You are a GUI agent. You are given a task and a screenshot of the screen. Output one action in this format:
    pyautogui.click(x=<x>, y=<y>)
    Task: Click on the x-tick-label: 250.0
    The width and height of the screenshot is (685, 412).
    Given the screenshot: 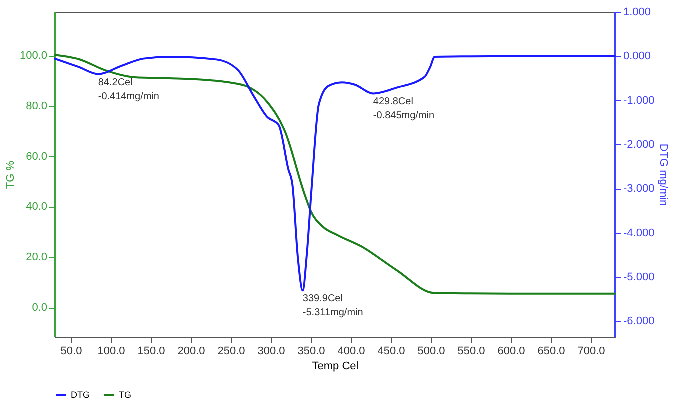 What is the action you would take?
    pyautogui.click(x=232, y=352)
    